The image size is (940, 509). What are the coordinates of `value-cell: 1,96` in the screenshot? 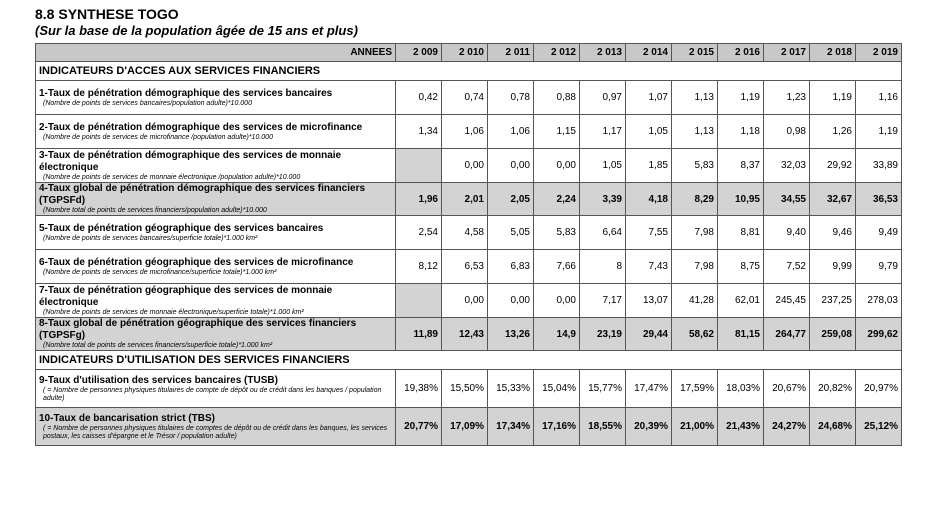 It's located at (418, 199).